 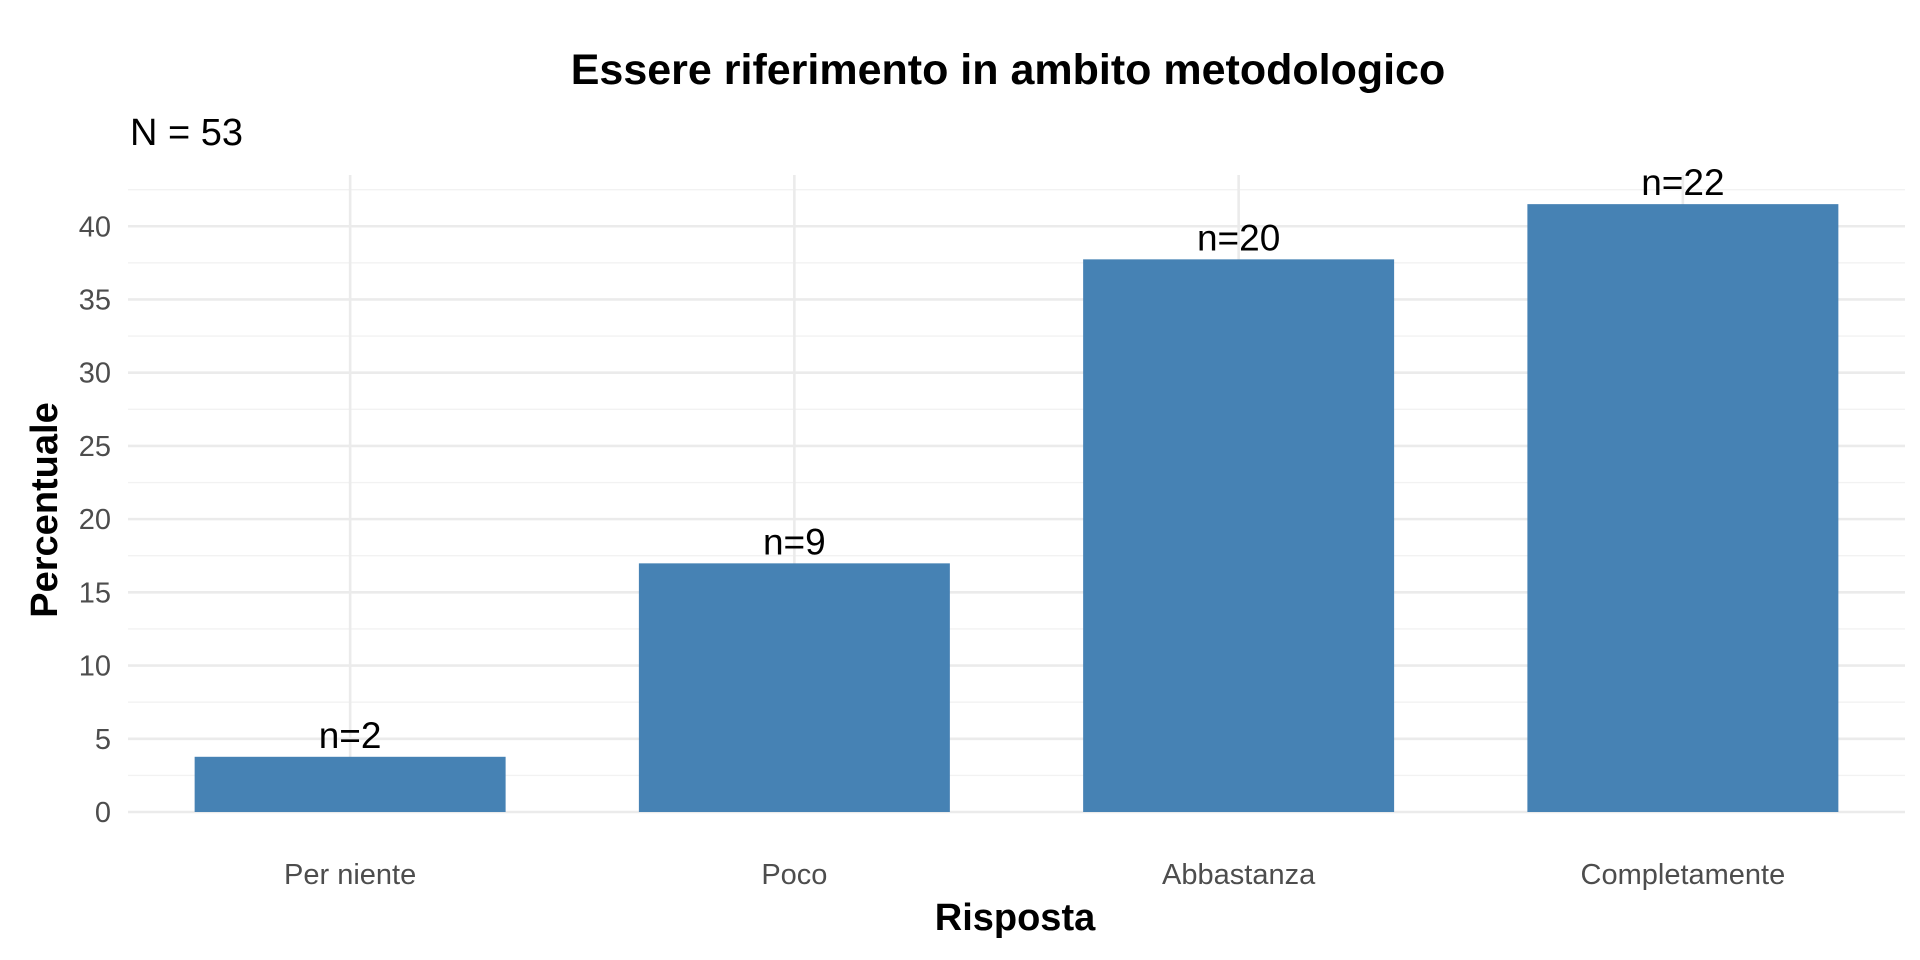 I want to click on bar-data-label: n=9, so click(x=794, y=541).